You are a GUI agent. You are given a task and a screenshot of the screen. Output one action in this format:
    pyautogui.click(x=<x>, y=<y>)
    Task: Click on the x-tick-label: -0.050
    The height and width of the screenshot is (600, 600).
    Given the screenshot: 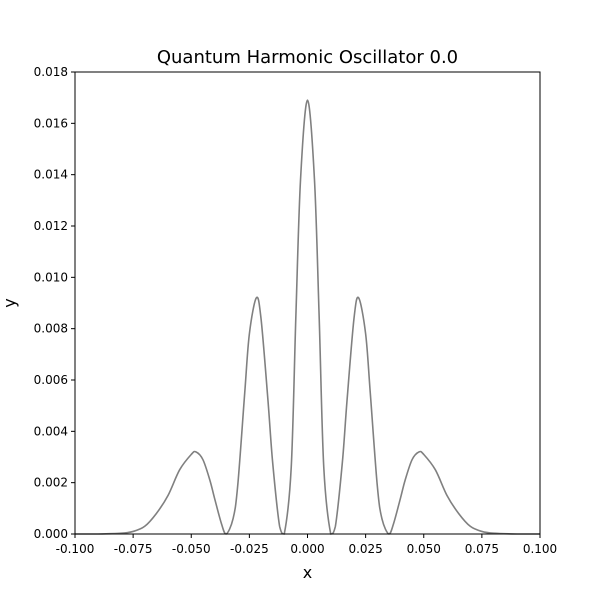 What is the action you would take?
    pyautogui.click(x=191, y=549)
    